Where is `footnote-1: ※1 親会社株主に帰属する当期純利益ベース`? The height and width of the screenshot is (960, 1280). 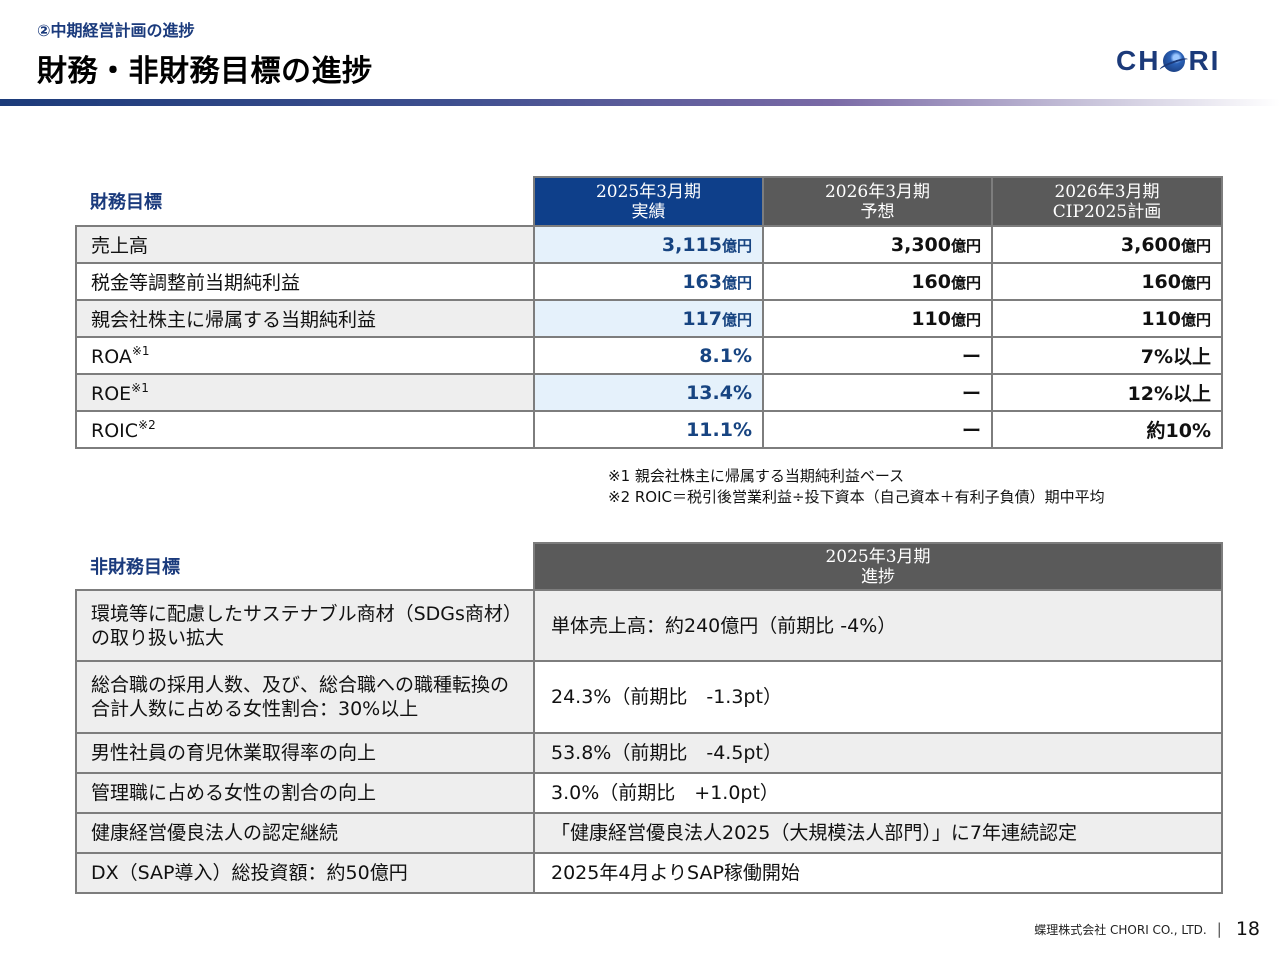
footnote-1: ※1 親会社株主に帰属する当期純利益ベース is located at coordinates (756, 476).